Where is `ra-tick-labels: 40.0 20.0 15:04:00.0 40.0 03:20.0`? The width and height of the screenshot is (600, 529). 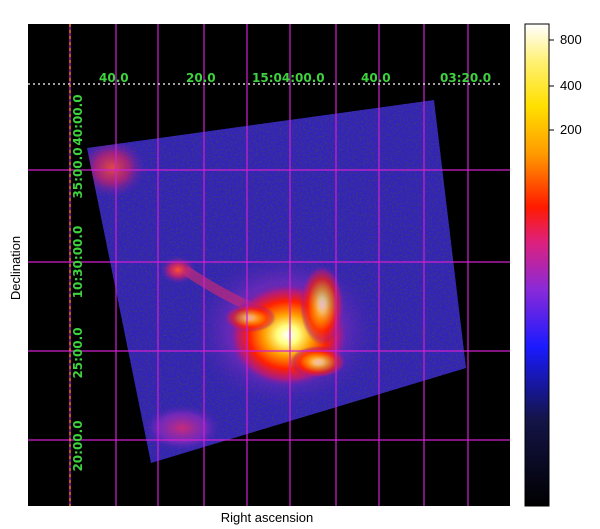
ra-tick-labels: 40.0 20.0 15:04:00.0 40.0 03:20.0 is located at coordinates (295, 78).